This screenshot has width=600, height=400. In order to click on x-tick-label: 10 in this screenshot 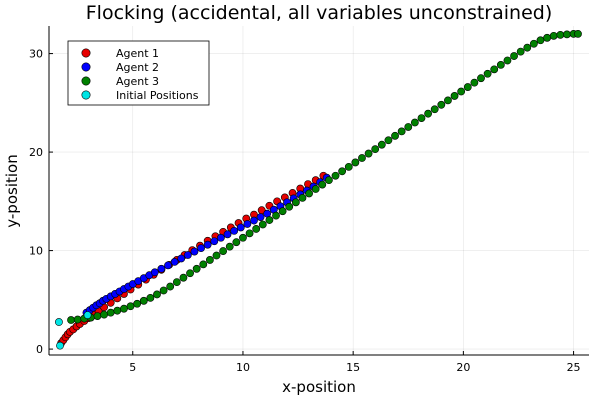, I will do `click(243, 367)`.